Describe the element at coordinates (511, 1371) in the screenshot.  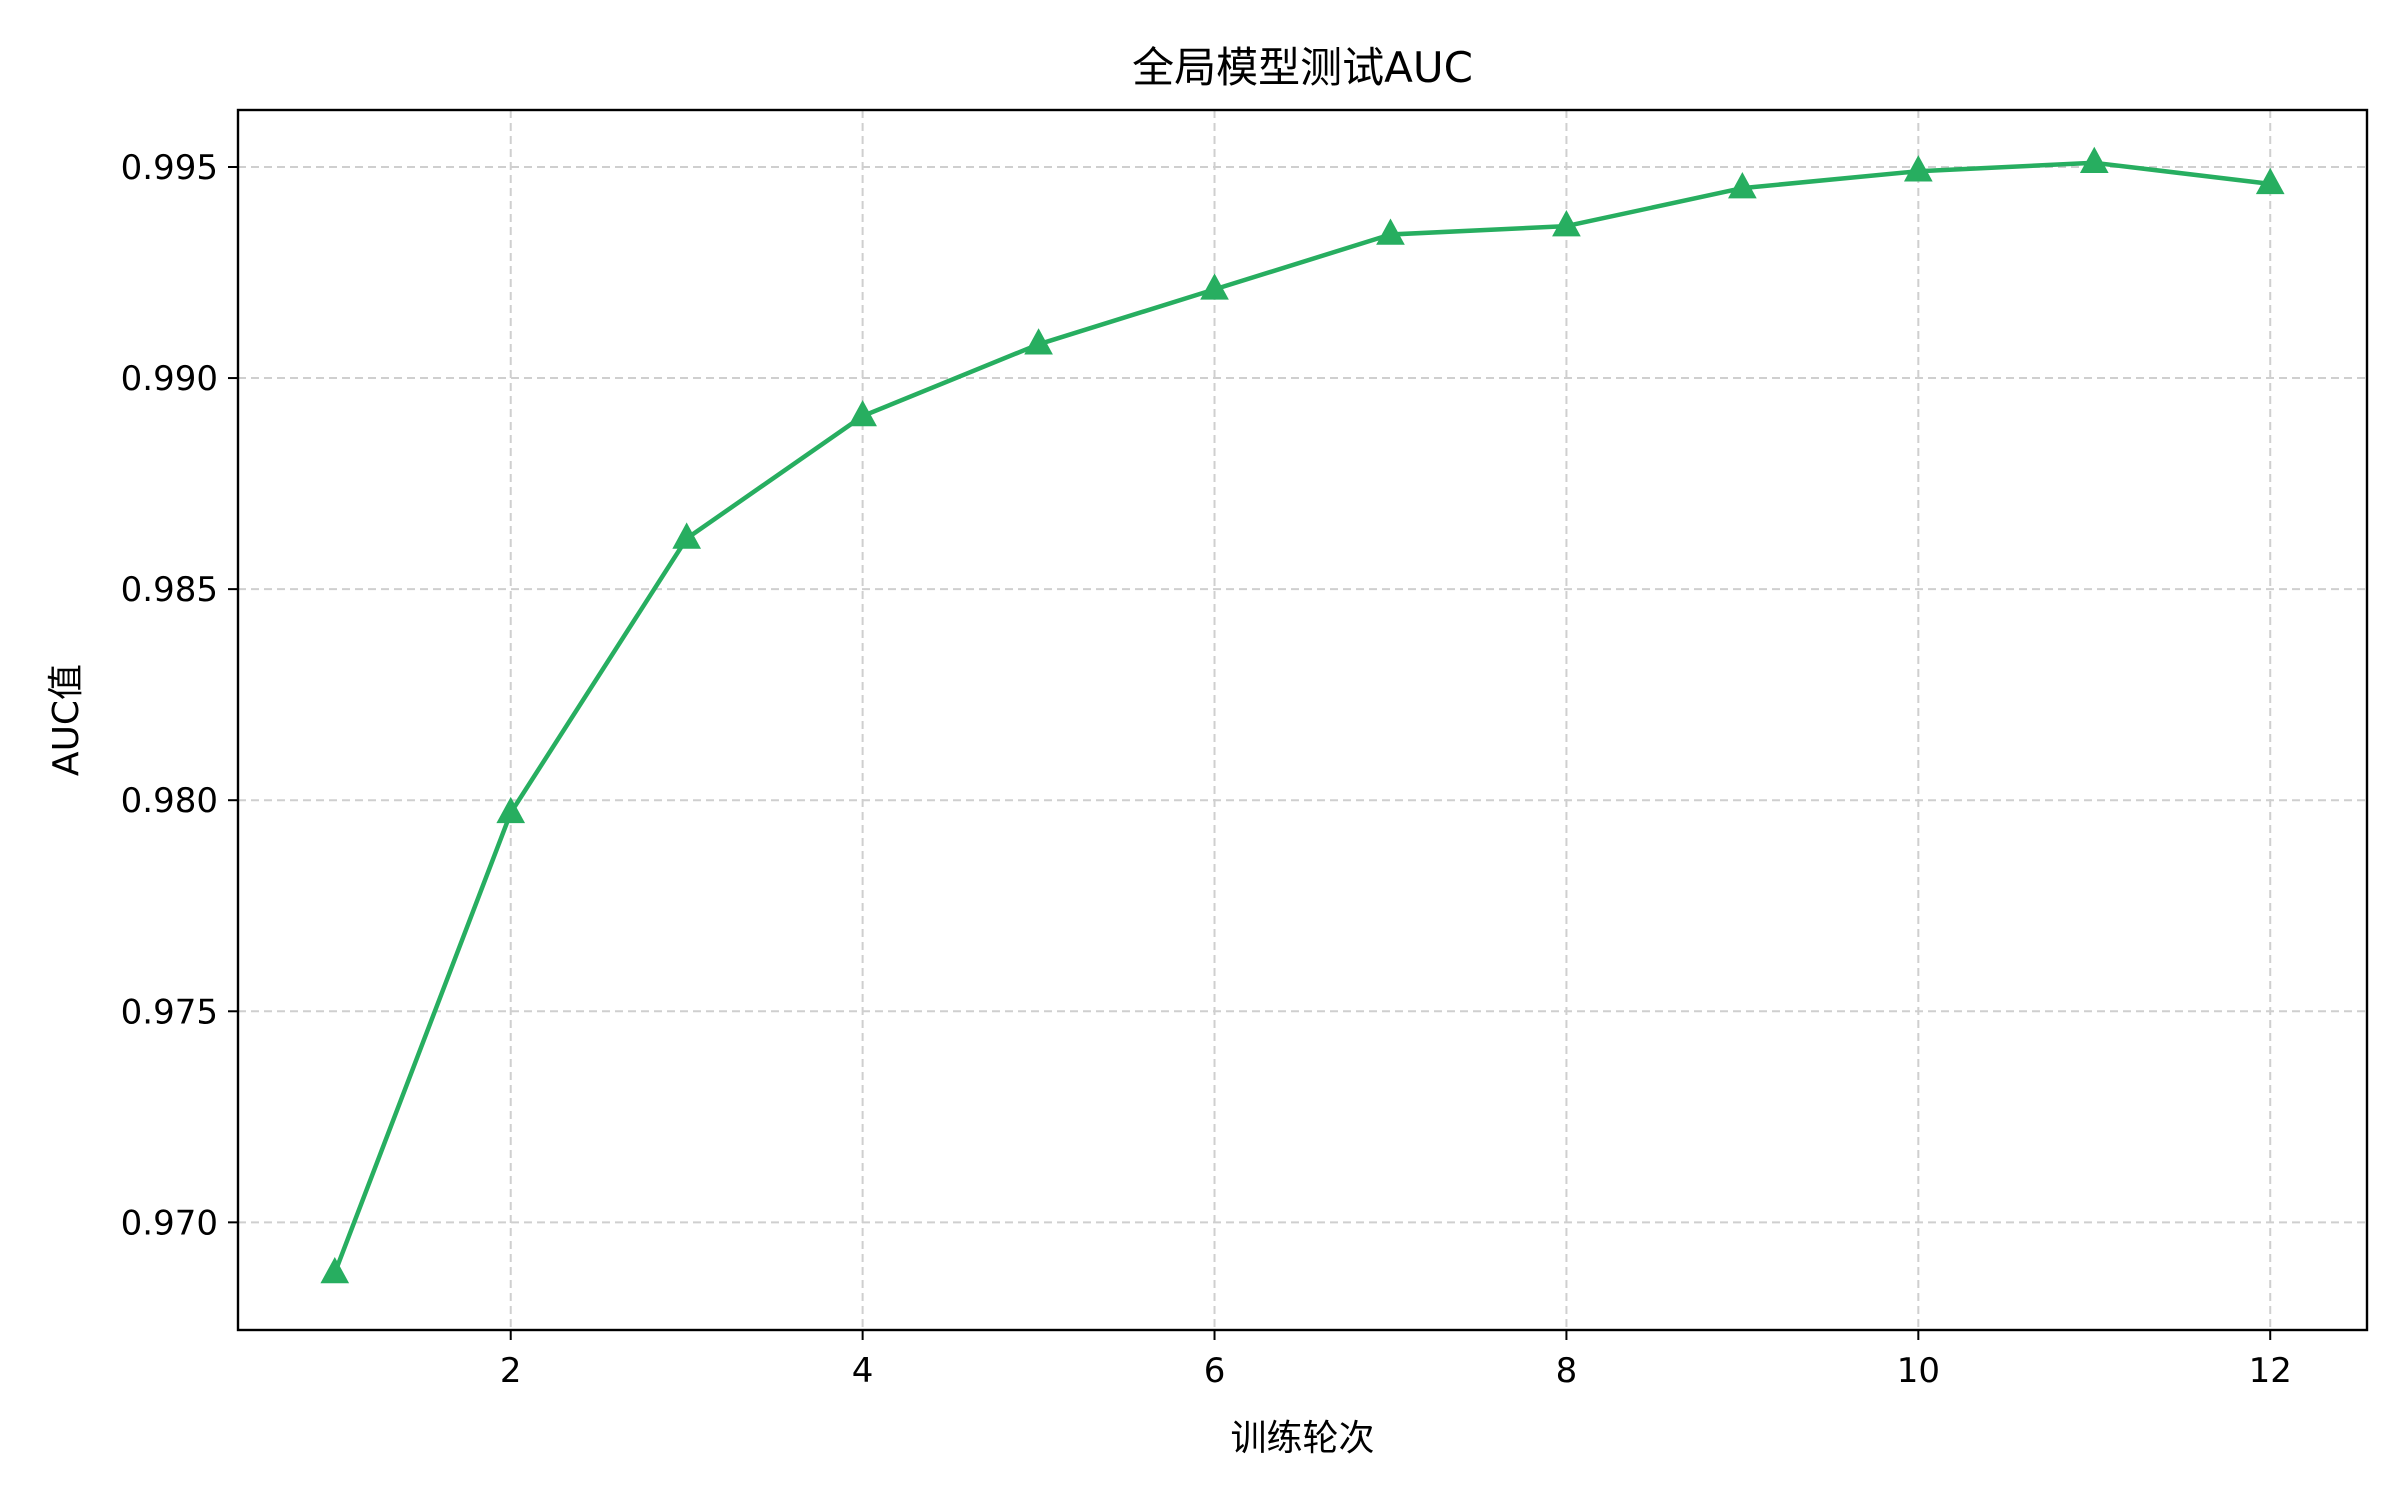
I see `x-tick-label: 2` at that location.